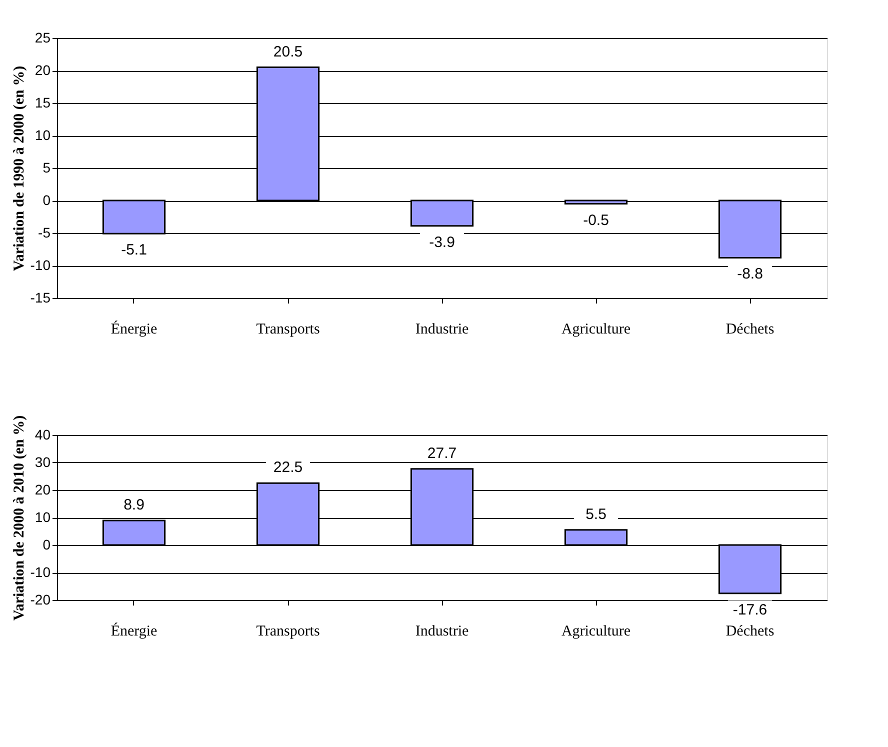 This screenshot has width=888, height=747. Describe the element at coordinates (442, 242) in the screenshot. I see `data-label: -3.9` at that location.